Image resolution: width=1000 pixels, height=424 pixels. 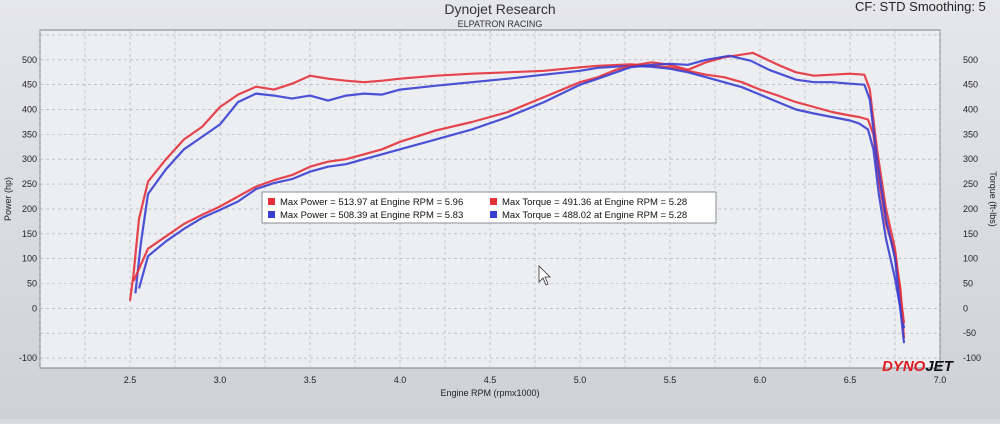 I want to click on y-right-tick-label: 300, so click(x=970, y=159).